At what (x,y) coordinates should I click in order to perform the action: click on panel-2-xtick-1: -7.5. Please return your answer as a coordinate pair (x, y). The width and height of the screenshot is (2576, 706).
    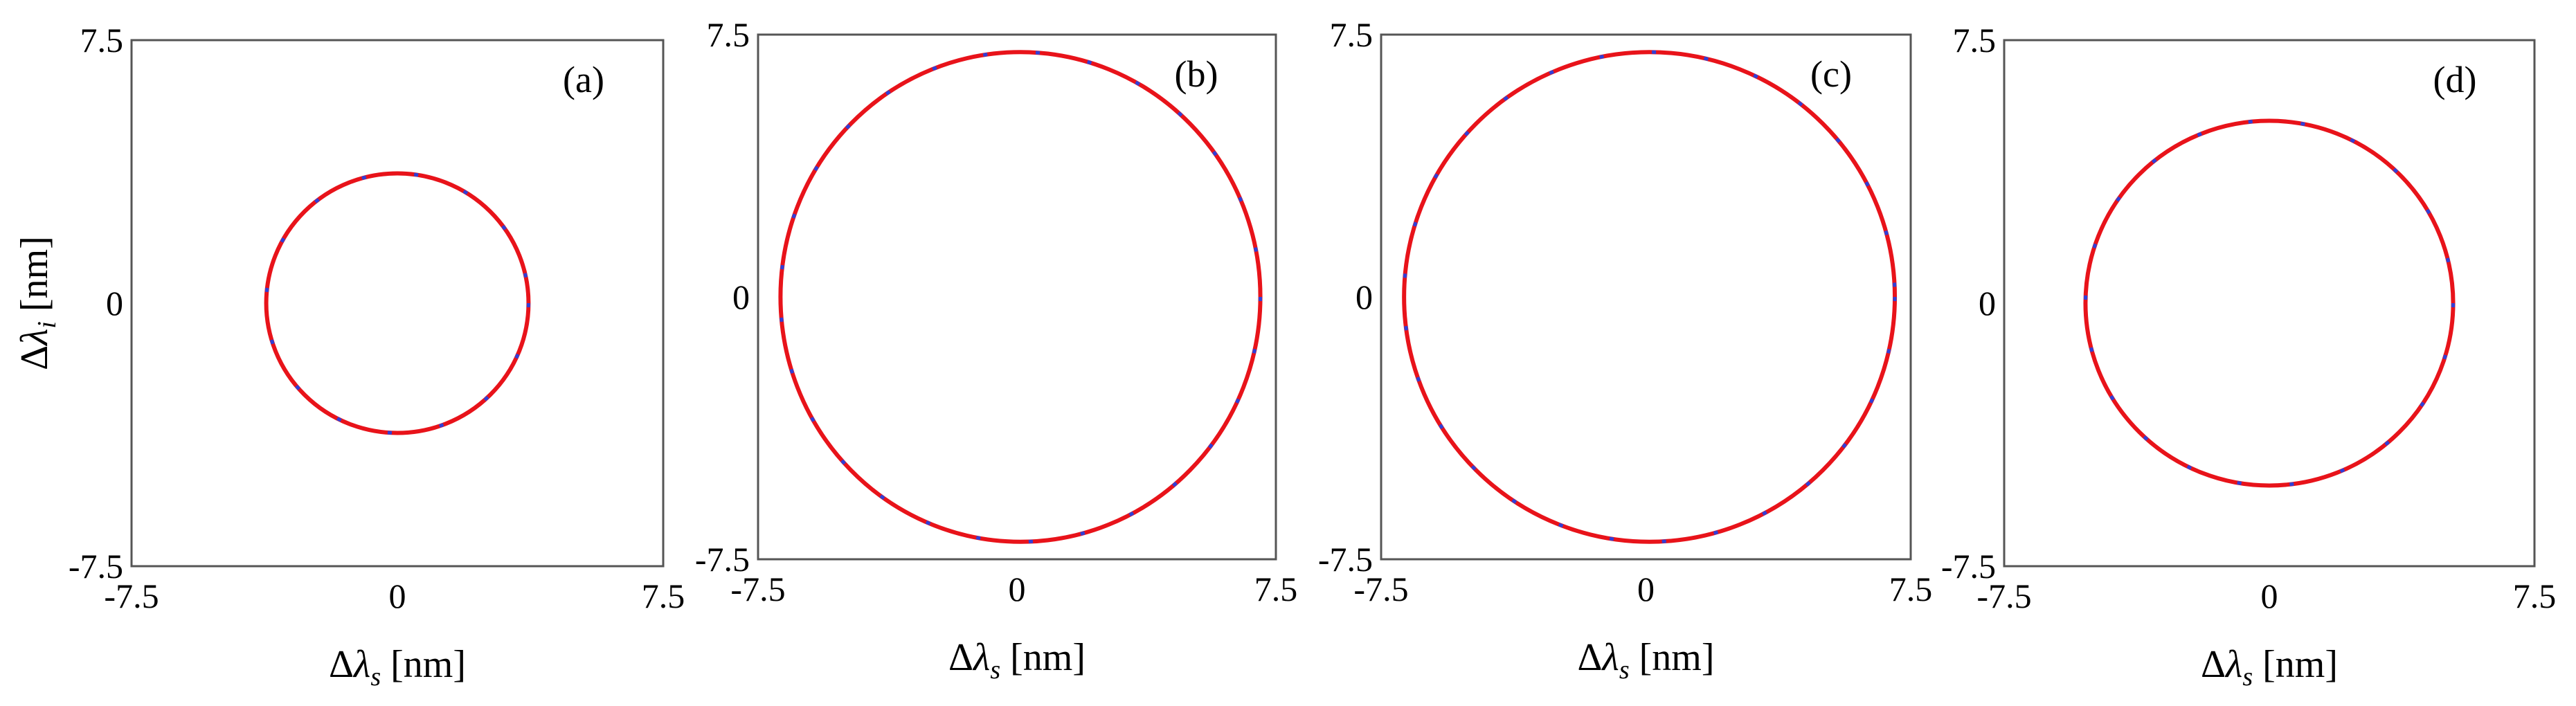
    Looking at the image, I should click on (757, 589).